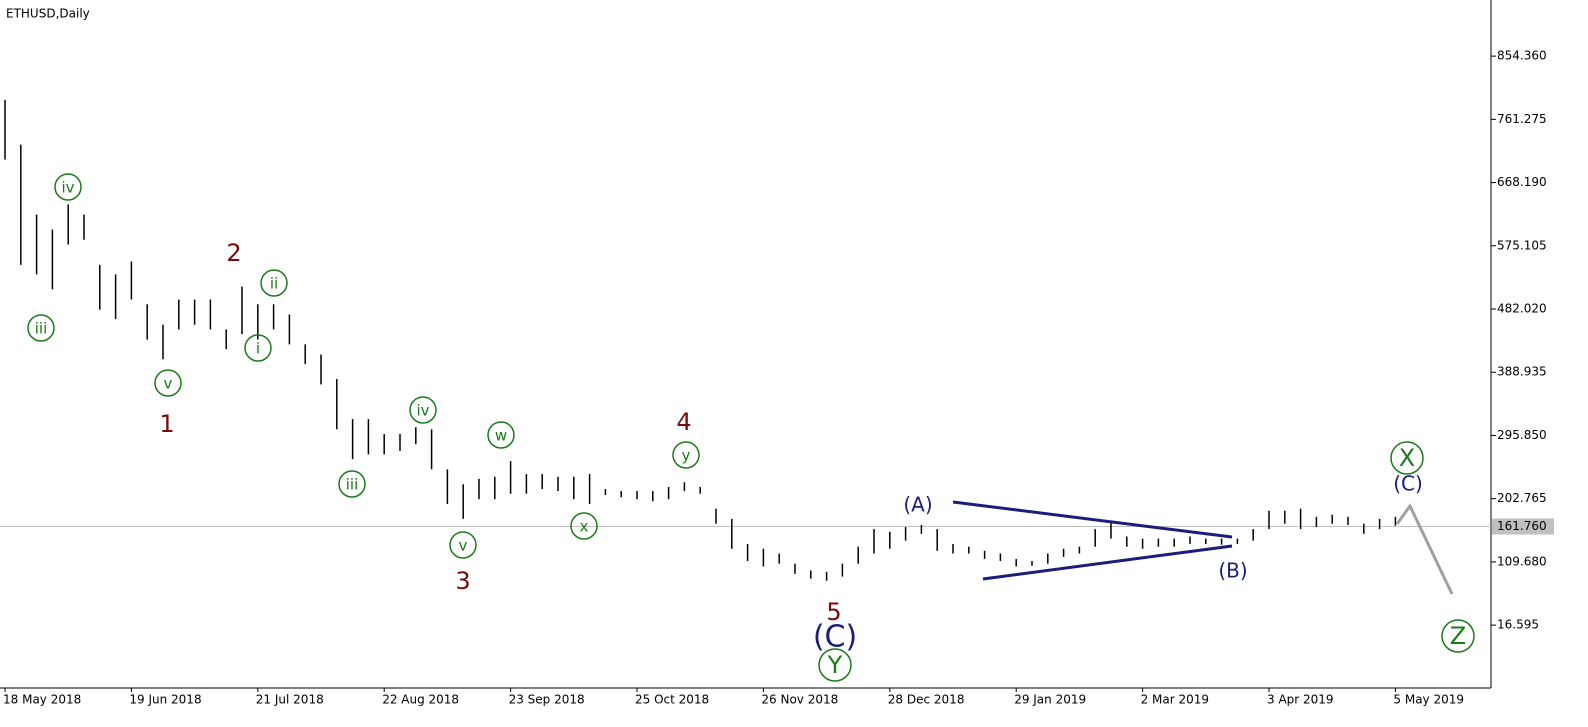  Describe the element at coordinates (1522, 309) in the screenshot. I see `y-tick-label: 482.020` at that location.